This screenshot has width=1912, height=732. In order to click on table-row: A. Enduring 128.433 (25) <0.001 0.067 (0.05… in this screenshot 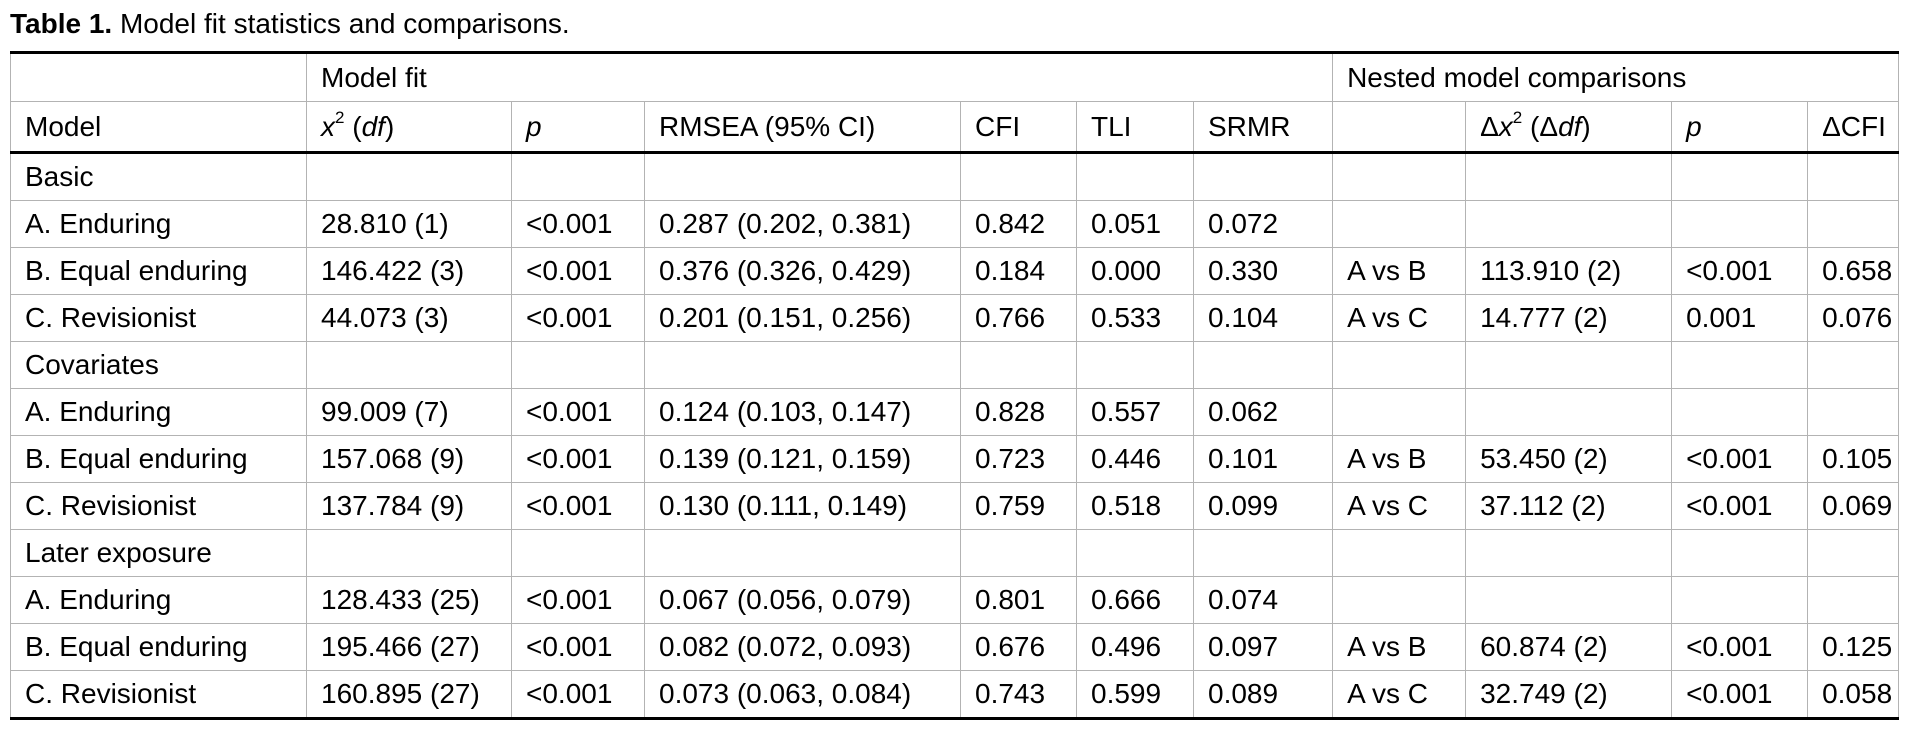, I will do `click(955, 600)`.